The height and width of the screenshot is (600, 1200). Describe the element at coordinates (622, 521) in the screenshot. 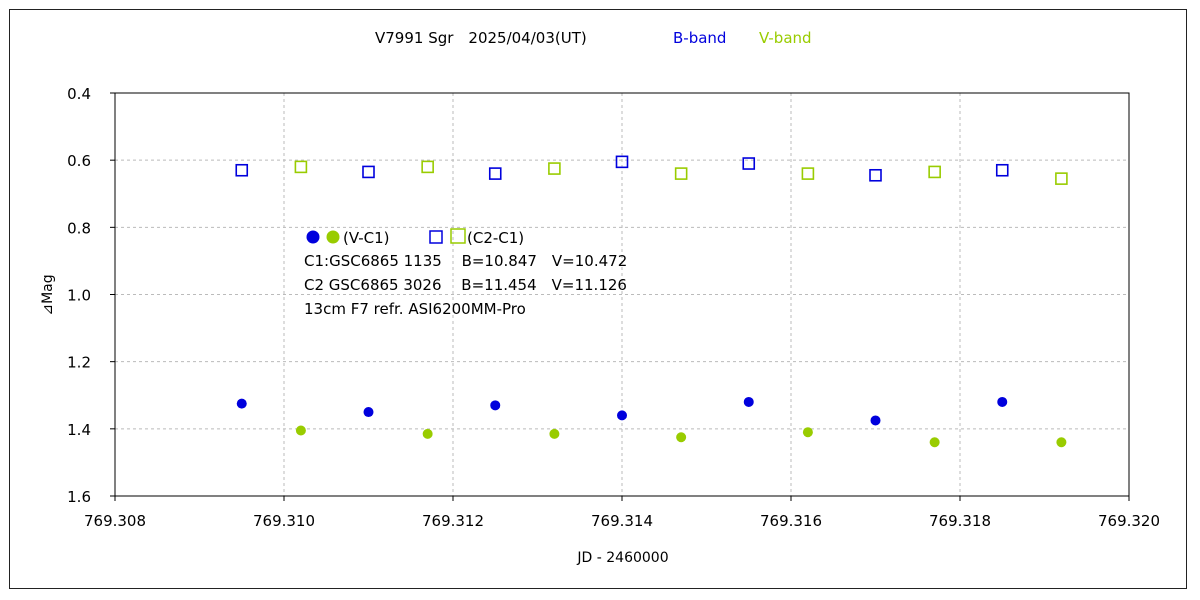

I see `x-tick-label: 769.314` at that location.